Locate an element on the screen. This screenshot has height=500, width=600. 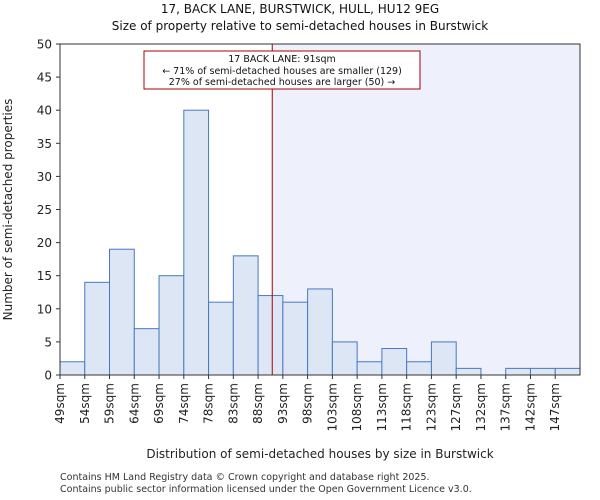
y-tick-label: 40 is located at coordinates (44, 111).